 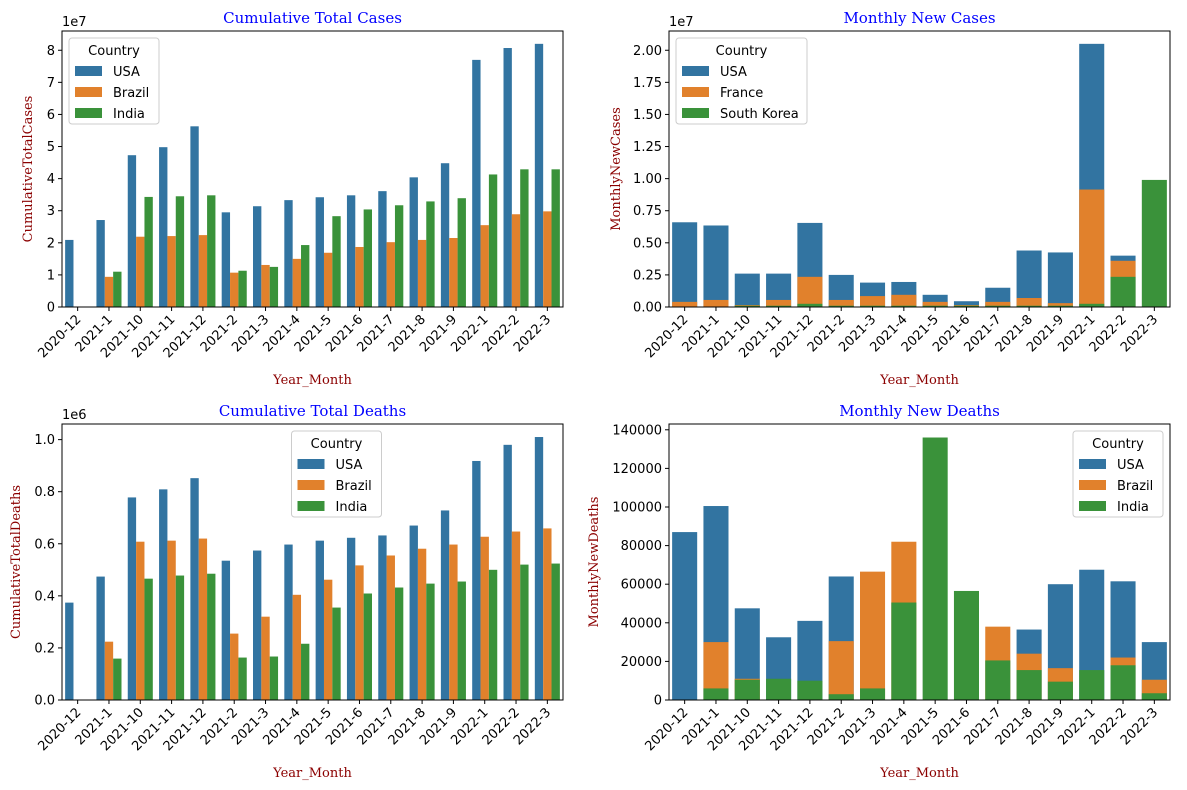 What do you see at coordinates (74, 415) in the screenshot?
I see `y-offset-text: 1e6` at bounding box center [74, 415].